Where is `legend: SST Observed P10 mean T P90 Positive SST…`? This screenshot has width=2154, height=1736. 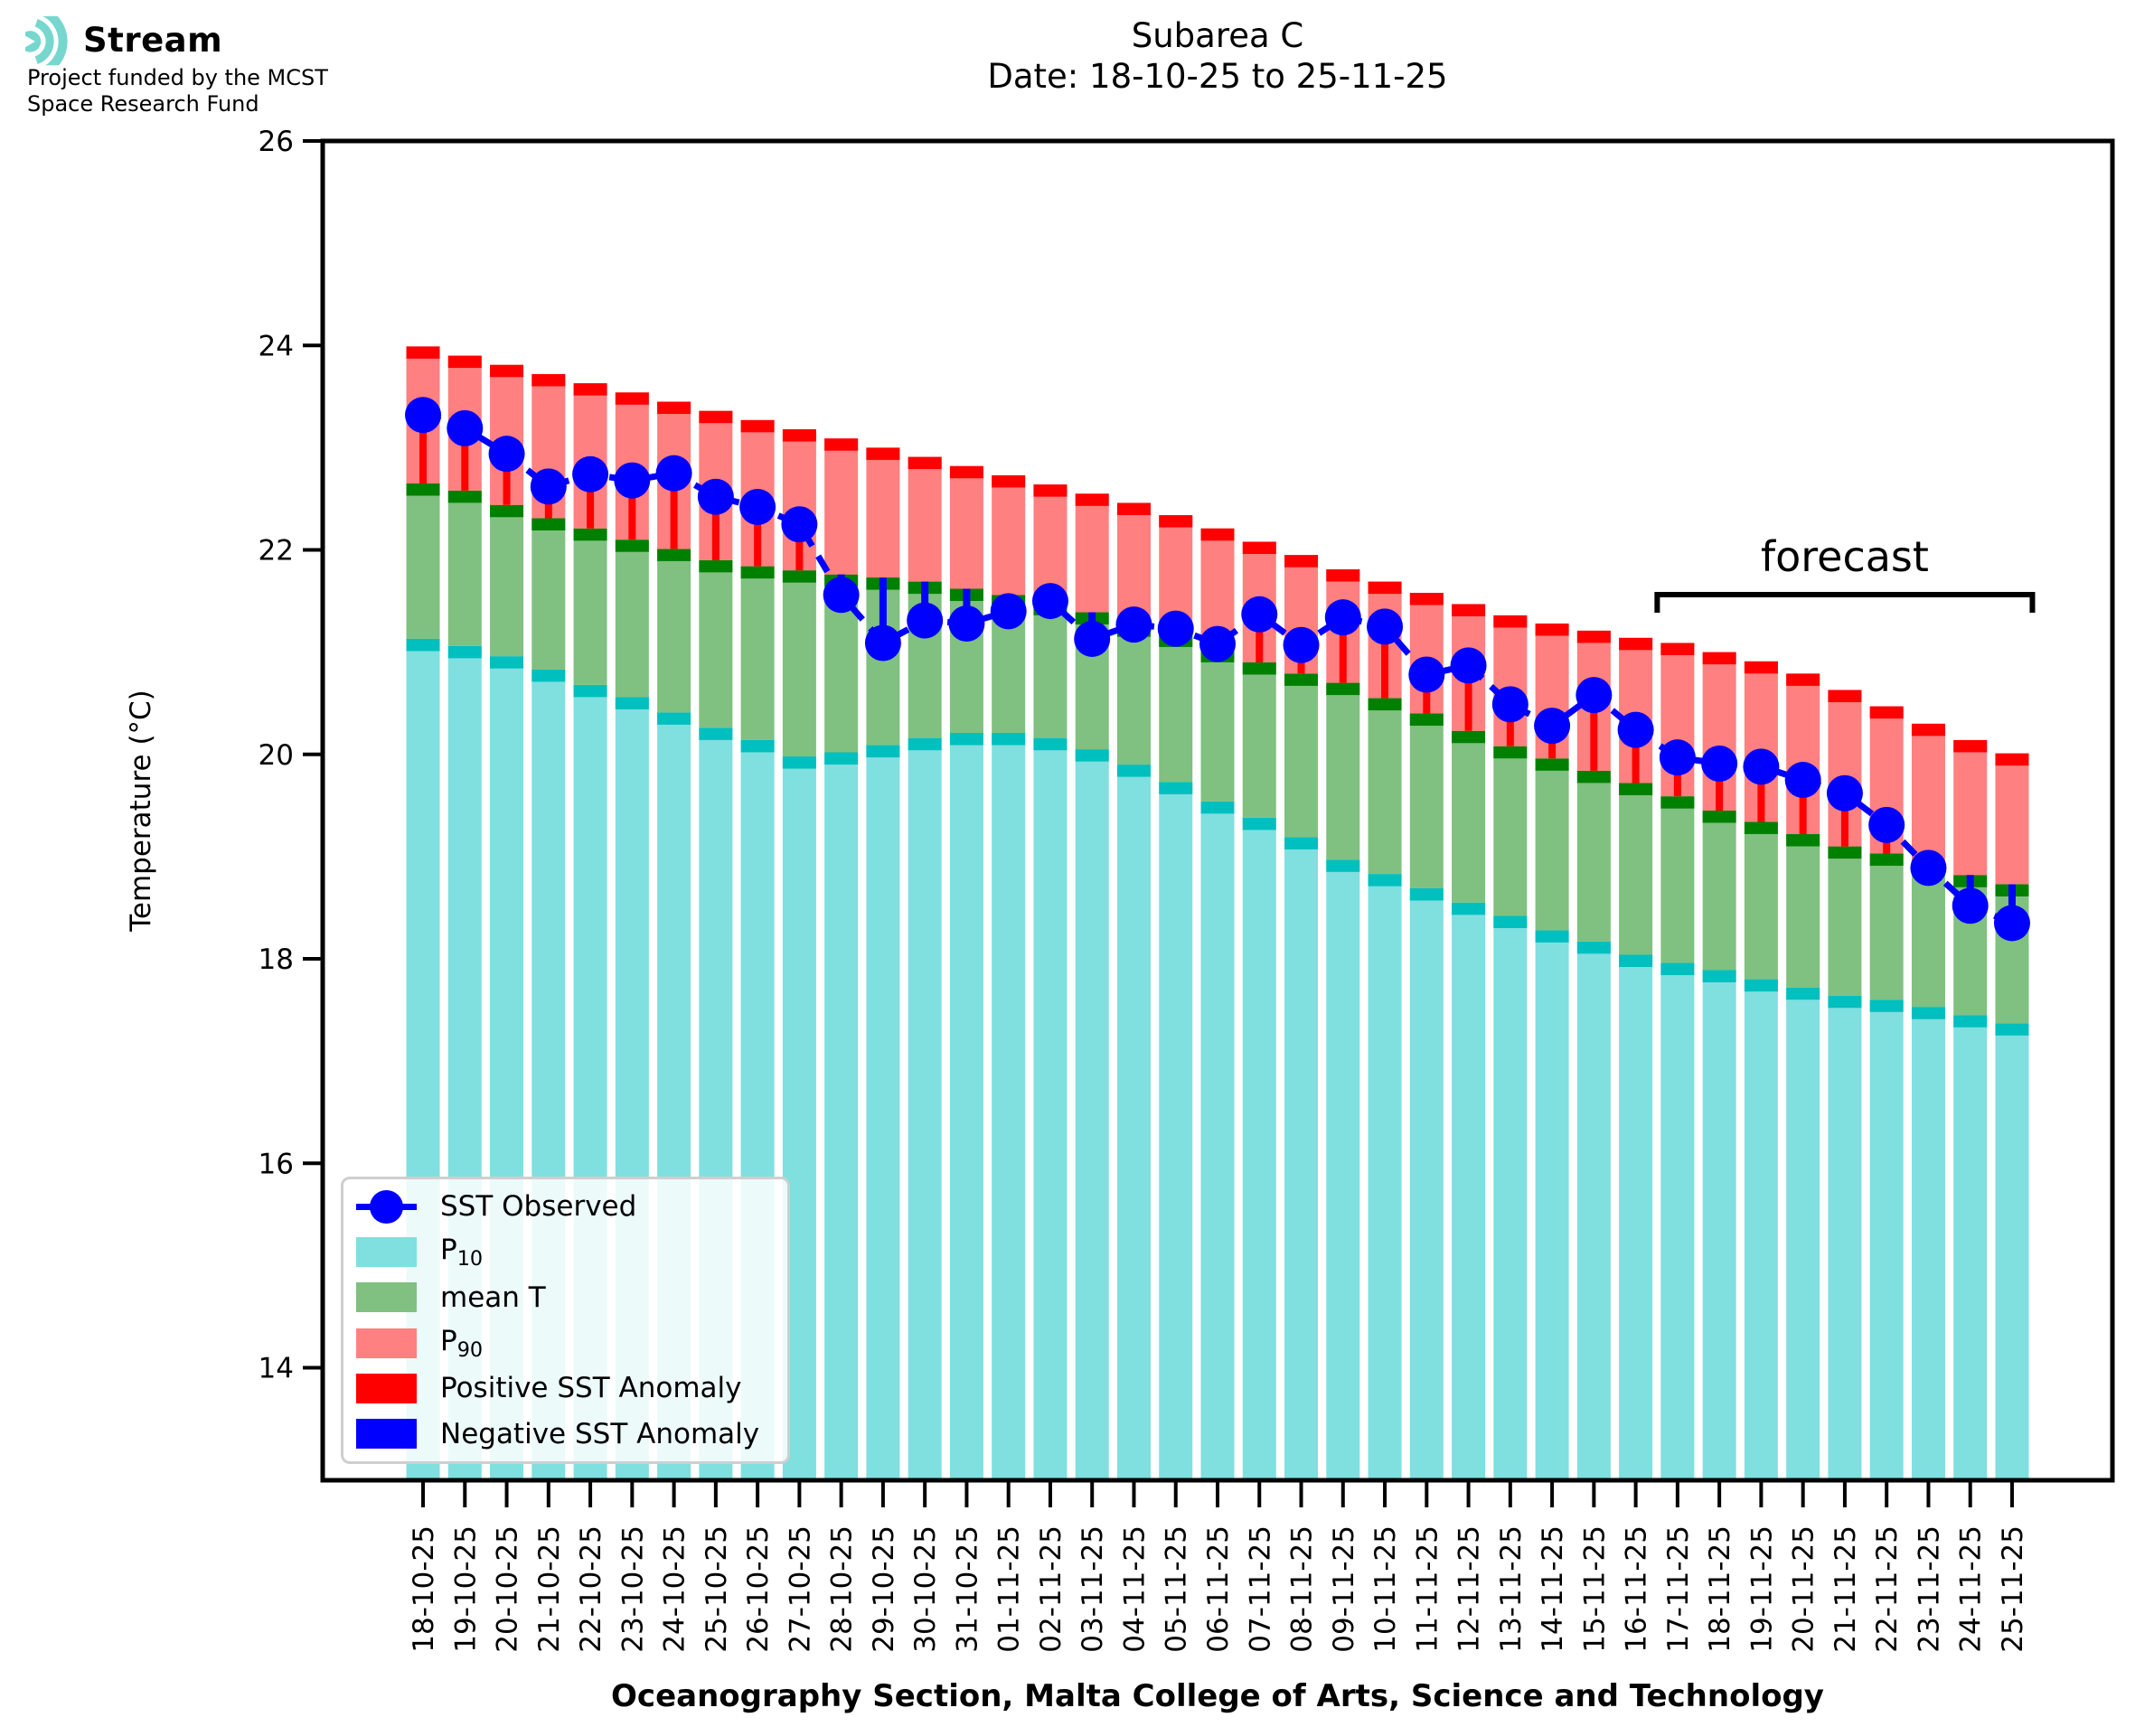
legend: SST Observed P10 mean T P90 Positive SST… is located at coordinates (565, 1321).